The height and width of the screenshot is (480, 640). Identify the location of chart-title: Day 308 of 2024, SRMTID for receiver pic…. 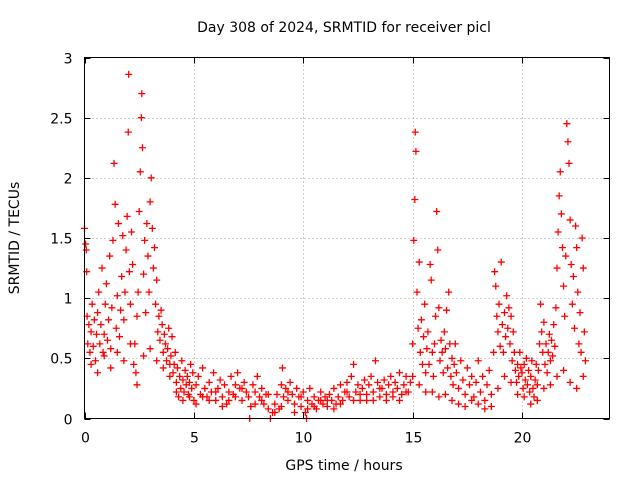
(344, 28).